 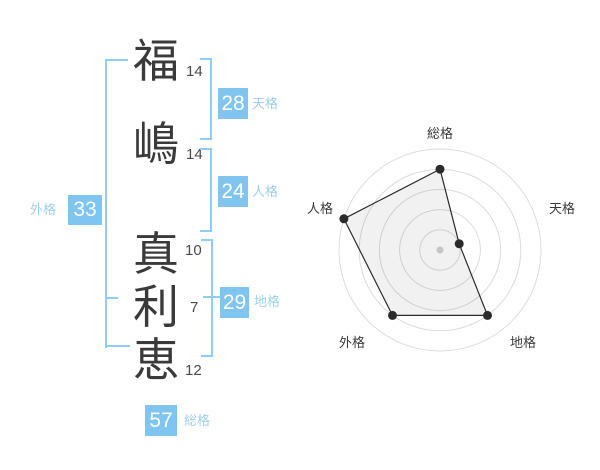 What do you see at coordinates (156, 254) in the screenshot?
I see `name-char-3: 真` at bounding box center [156, 254].